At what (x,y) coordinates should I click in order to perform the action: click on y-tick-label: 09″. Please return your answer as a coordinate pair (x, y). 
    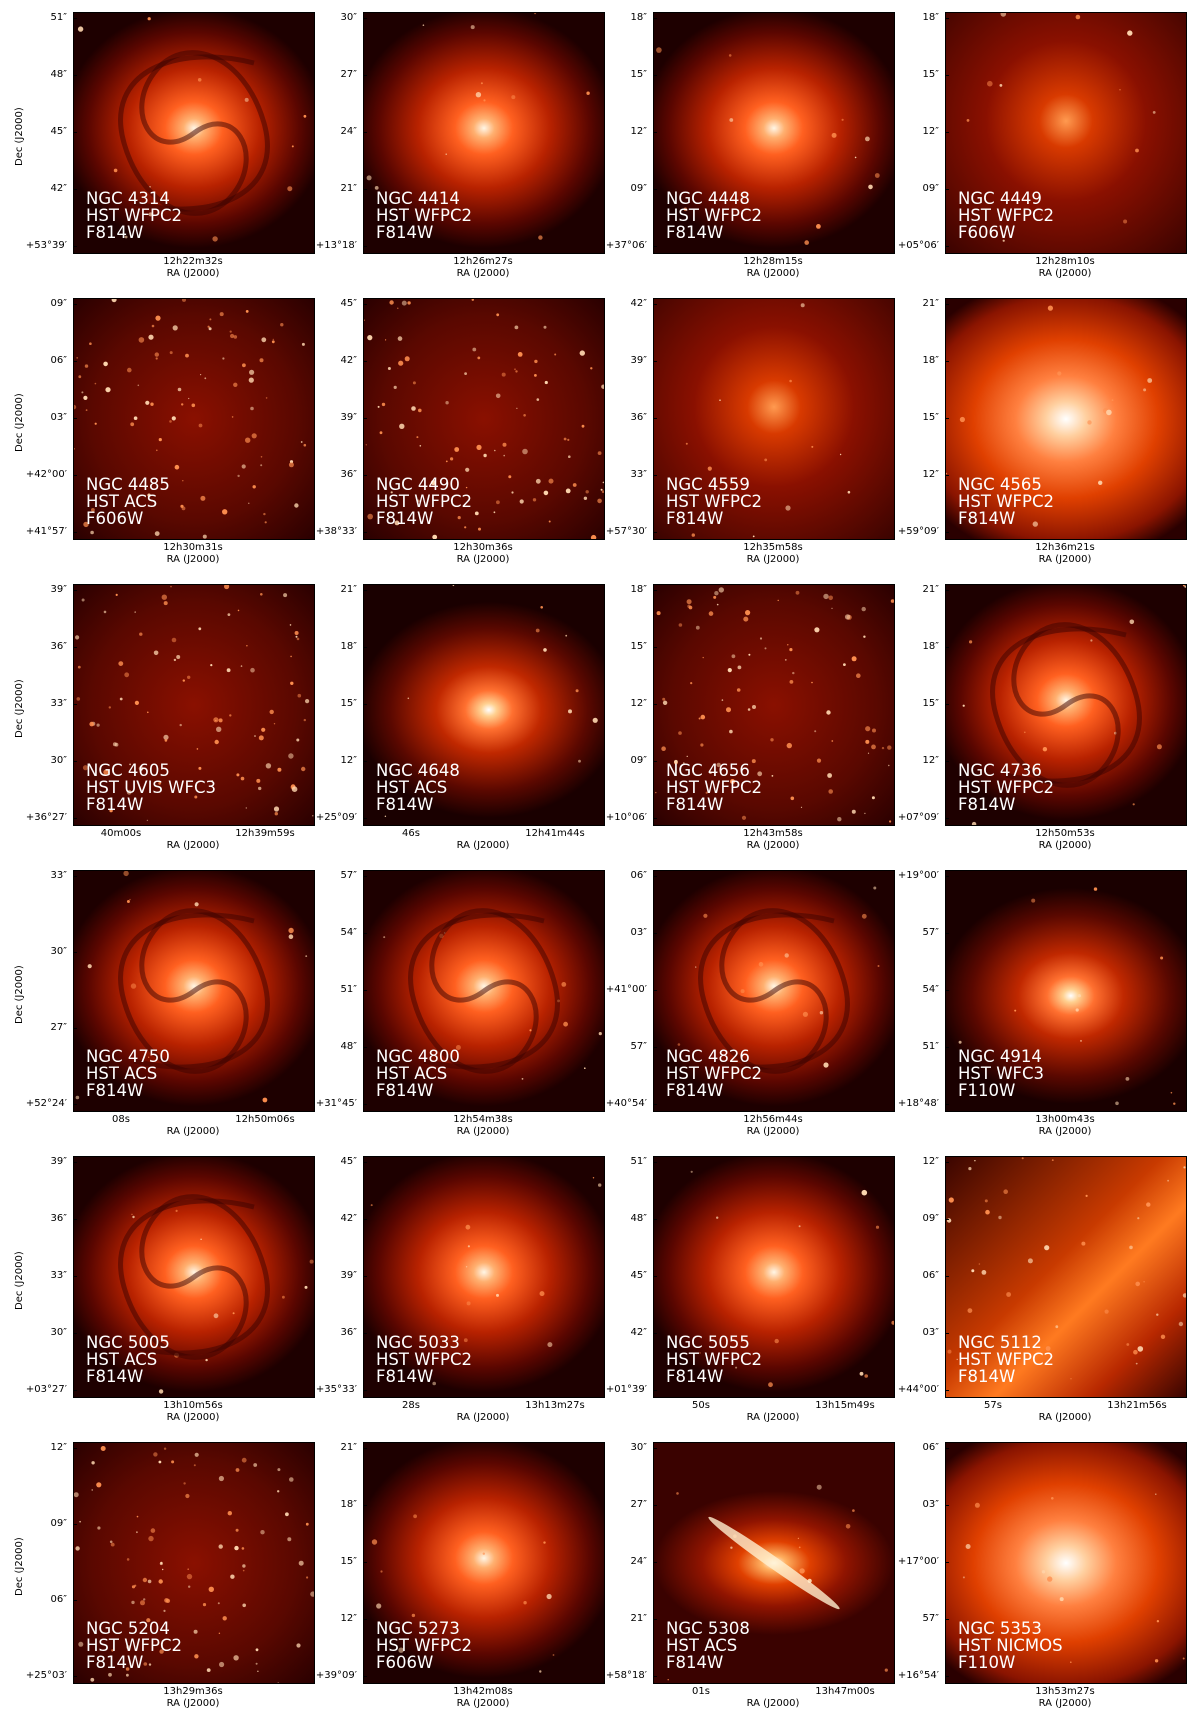
    Looking at the image, I should click on (930, 188).